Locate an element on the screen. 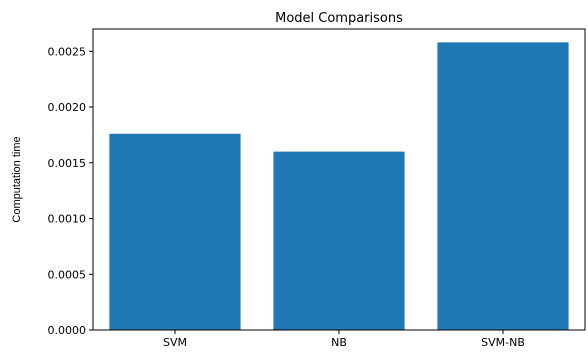 This screenshot has height=355, width=588. y-tick-label: 0.0010 is located at coordinates (67, 219).